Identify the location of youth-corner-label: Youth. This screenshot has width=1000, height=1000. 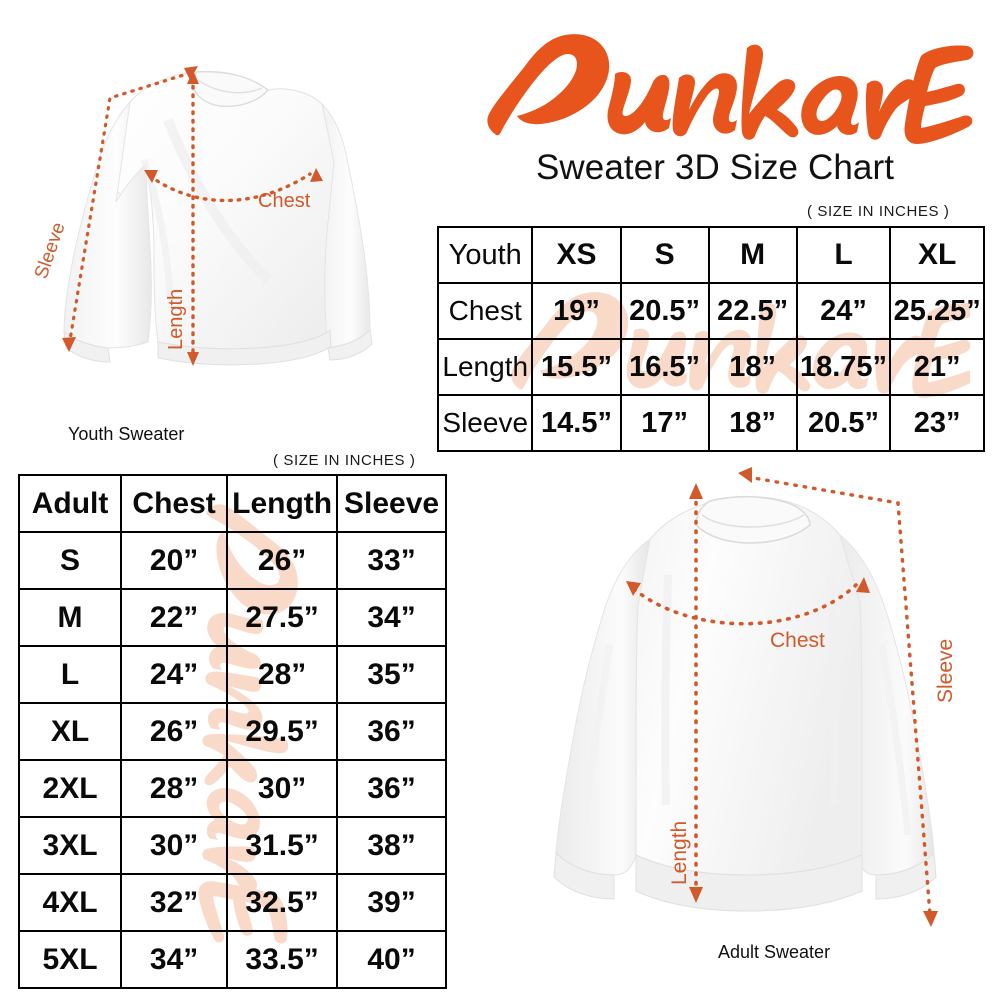
(485, 255).